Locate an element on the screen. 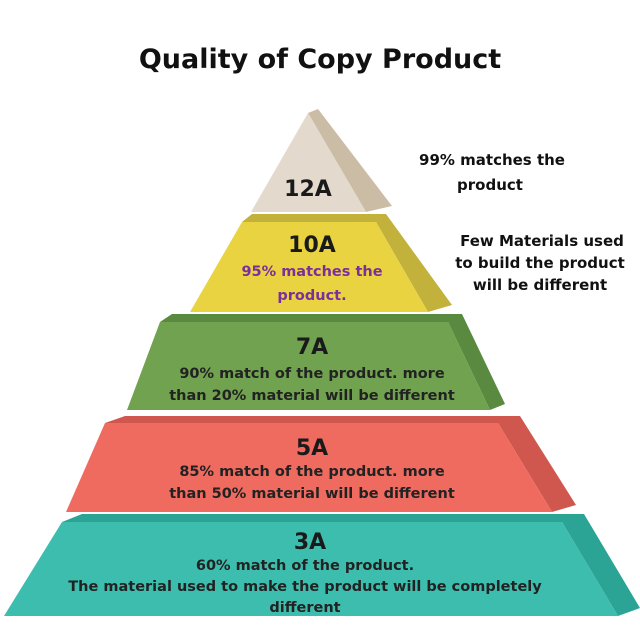 The width and height of the screenshot is (640, 643). level-12a-note-line-1: 99% matches the is located at coordinates (492, 160).